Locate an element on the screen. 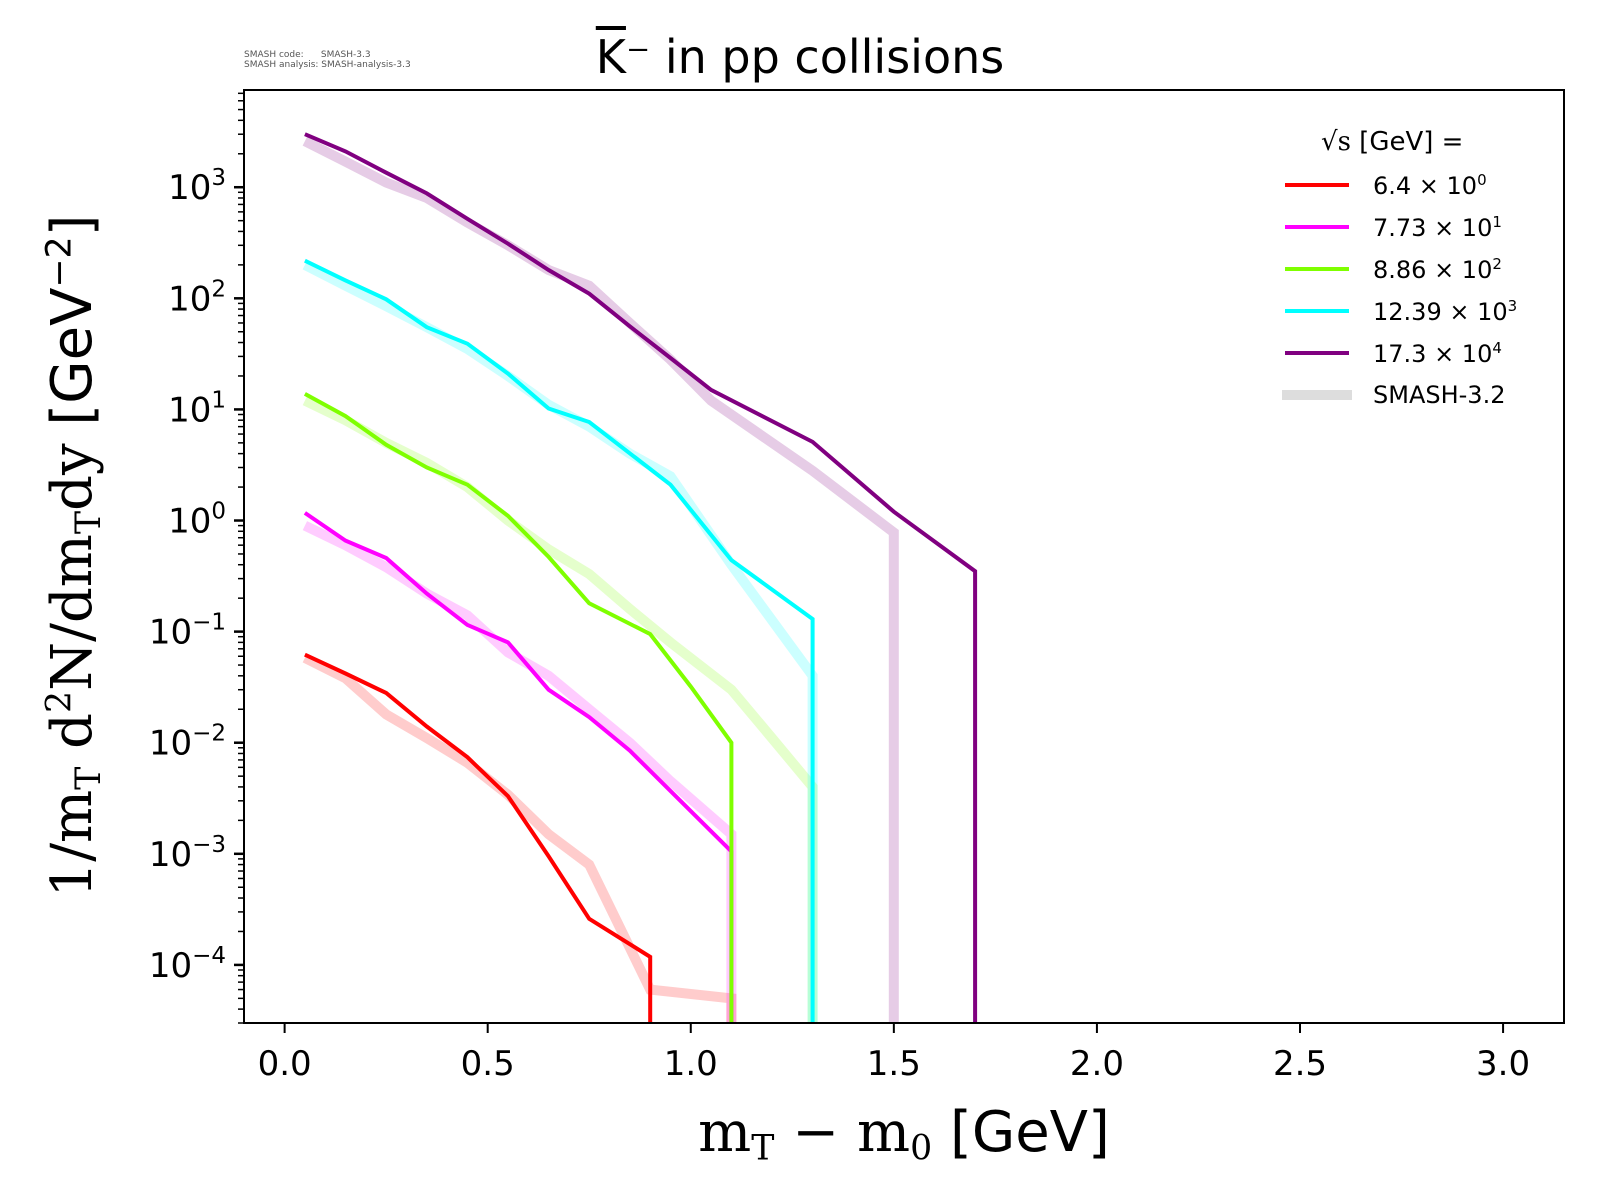  x-tick-label: 0.0 is located at coordinates (285, 1064).